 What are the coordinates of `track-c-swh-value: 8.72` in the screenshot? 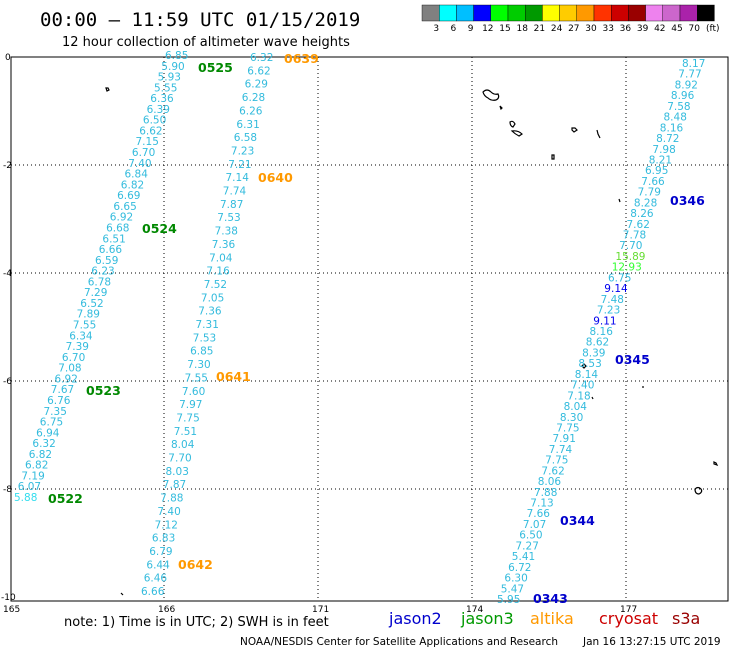 It's located at (667, 139).